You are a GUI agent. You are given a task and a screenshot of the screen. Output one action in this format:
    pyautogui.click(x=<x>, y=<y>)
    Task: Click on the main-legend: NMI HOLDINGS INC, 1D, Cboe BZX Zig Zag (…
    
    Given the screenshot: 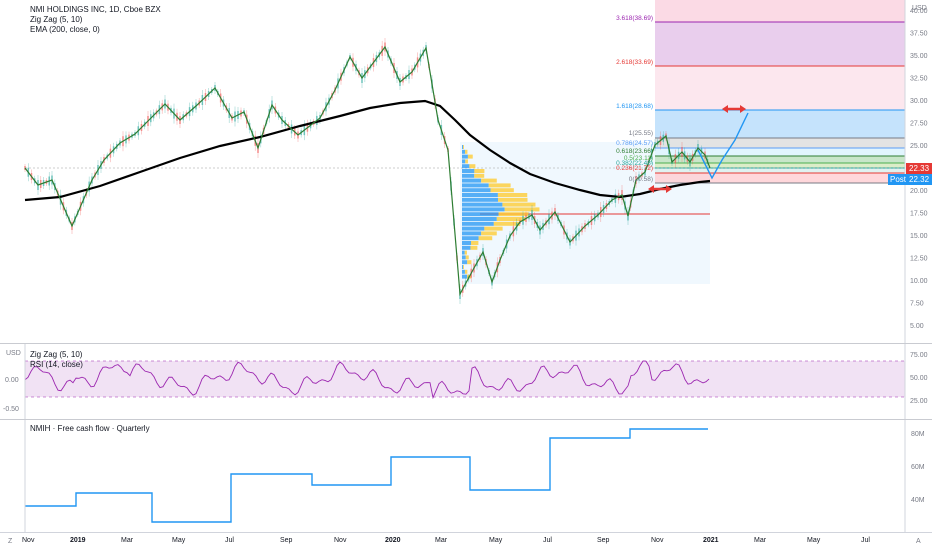 What is the action you would take?
    pyautogui.click(x=95, y=20)
    